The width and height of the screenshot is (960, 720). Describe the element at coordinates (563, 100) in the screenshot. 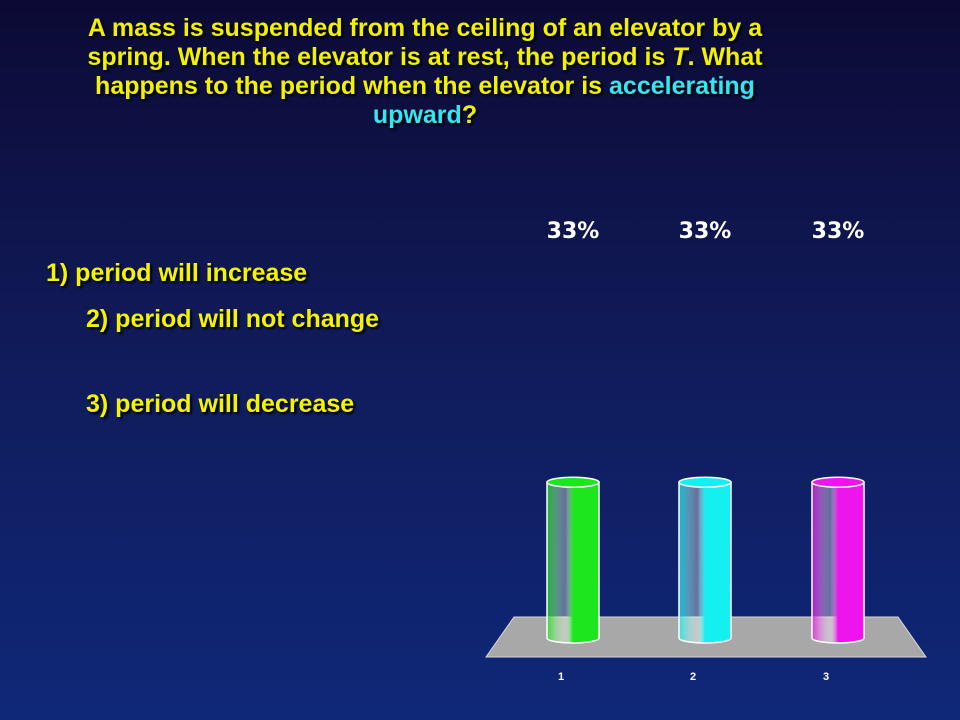

I see `question-highlight: accelerating upward` at that location.